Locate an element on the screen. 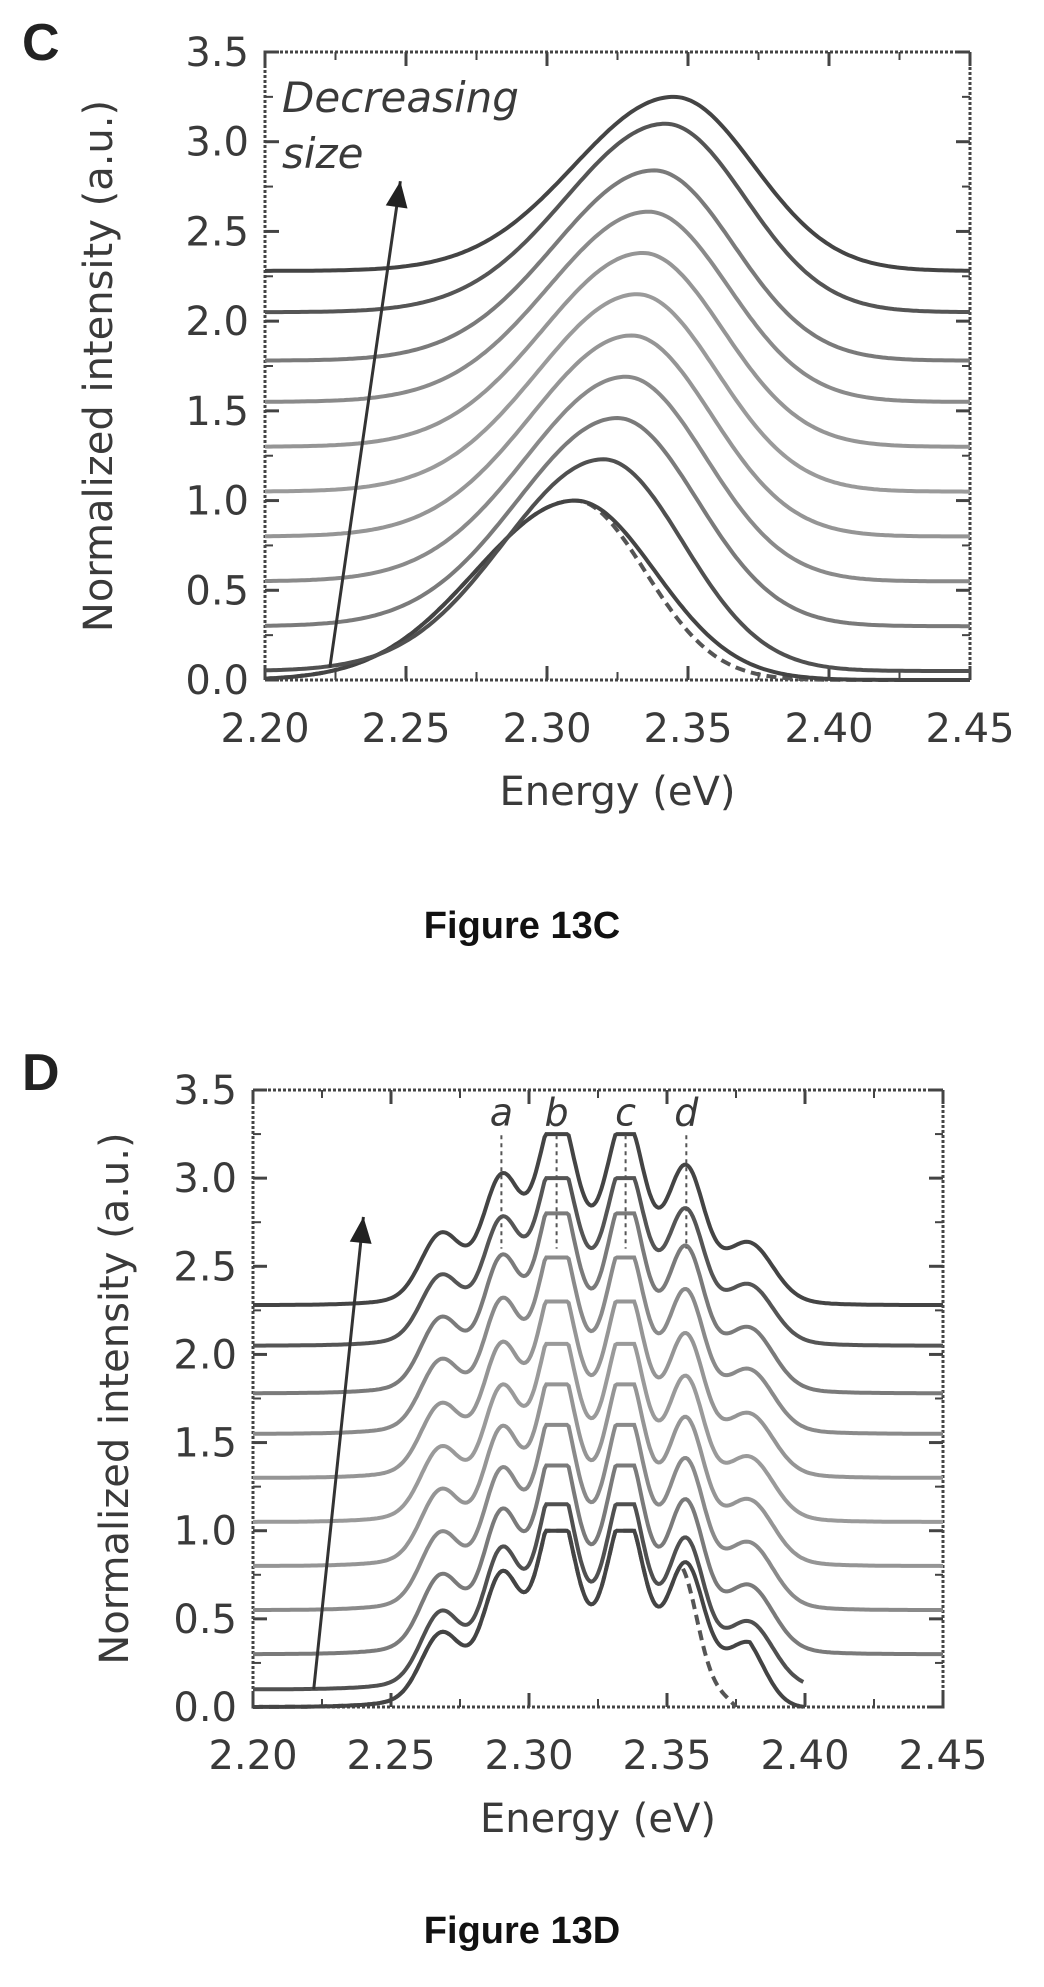 Image resolution: width=1044 pixels, height=1987 pixels. c-x-tick-label: 2.40 is located at coordinates (828, 729).